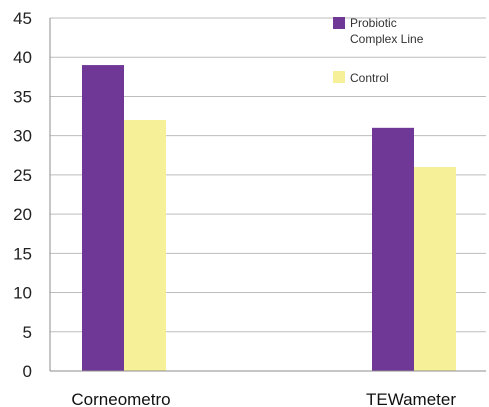 Image resolution: width=489 pixels, height=407 pixels. What do you see at coordinates (393, 249) in the screenshot?
I see `bar-probiotic-tewameter` at bounding box center [393, 249].